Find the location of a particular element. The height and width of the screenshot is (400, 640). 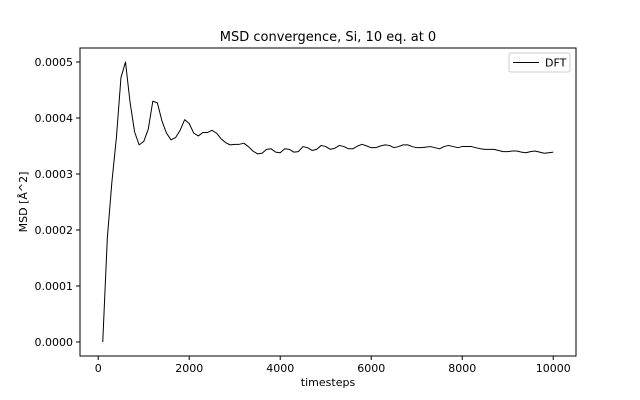

y-tick-label: 0.0005 is located at coordinates (54, 62).